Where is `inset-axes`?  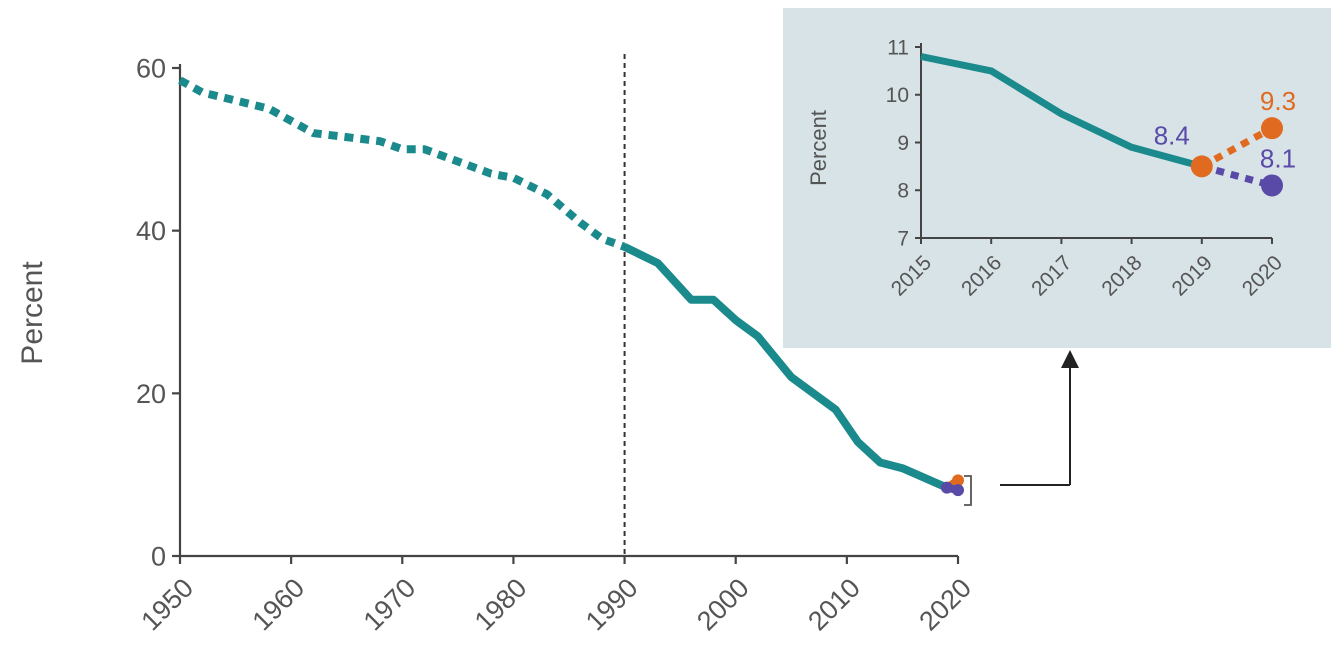
inset-axes is located at coordinates (1094, 143).